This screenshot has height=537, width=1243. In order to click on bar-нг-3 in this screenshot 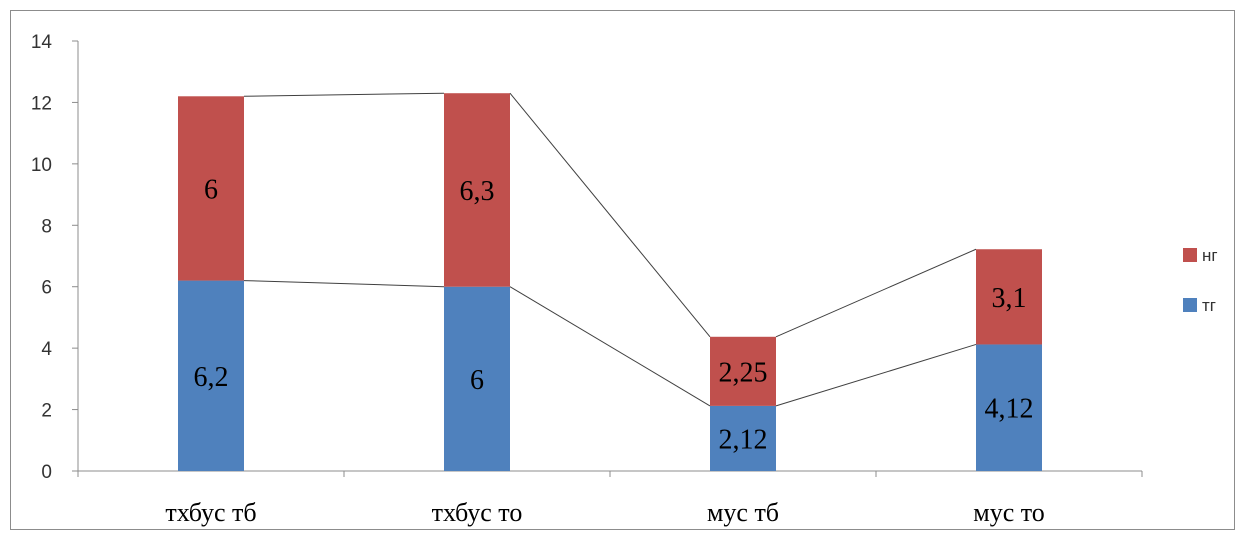, I will do `click(1009, 297)`.